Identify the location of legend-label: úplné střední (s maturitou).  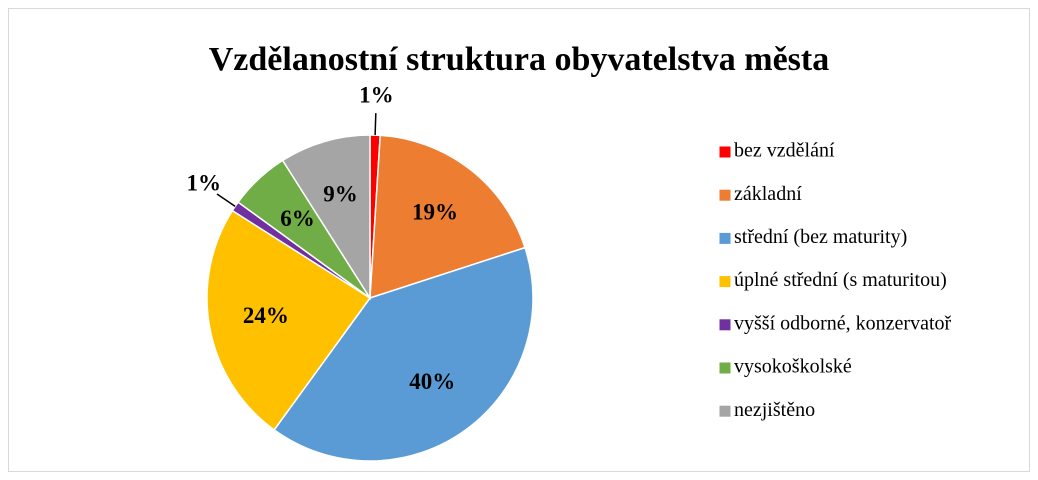
(840, 280).